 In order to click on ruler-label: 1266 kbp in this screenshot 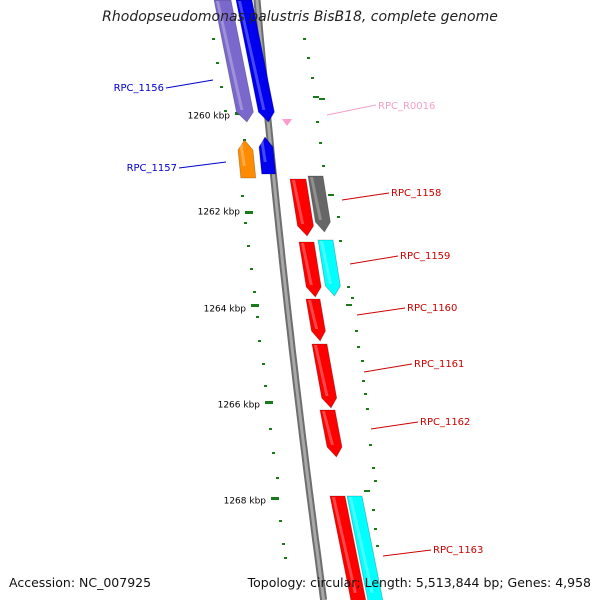, I will do `click(239, 406)`.